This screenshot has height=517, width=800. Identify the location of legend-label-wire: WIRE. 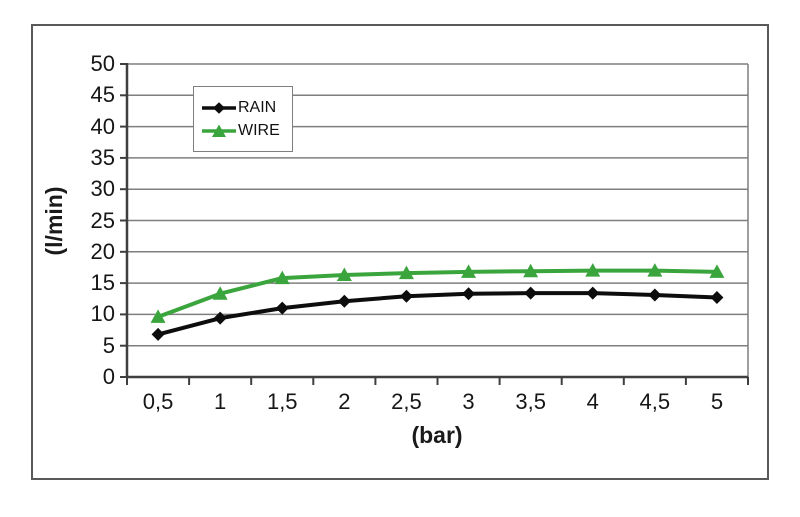
(259, 130).